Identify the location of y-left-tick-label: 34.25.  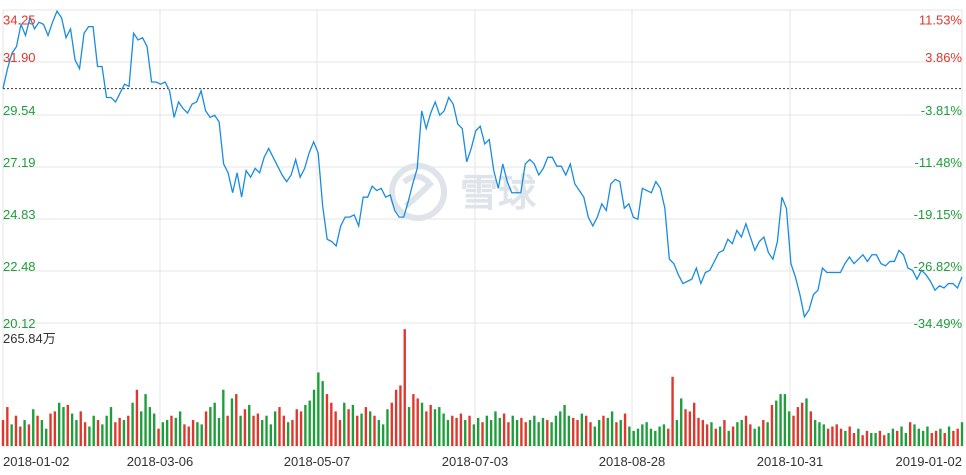
(19, 20).